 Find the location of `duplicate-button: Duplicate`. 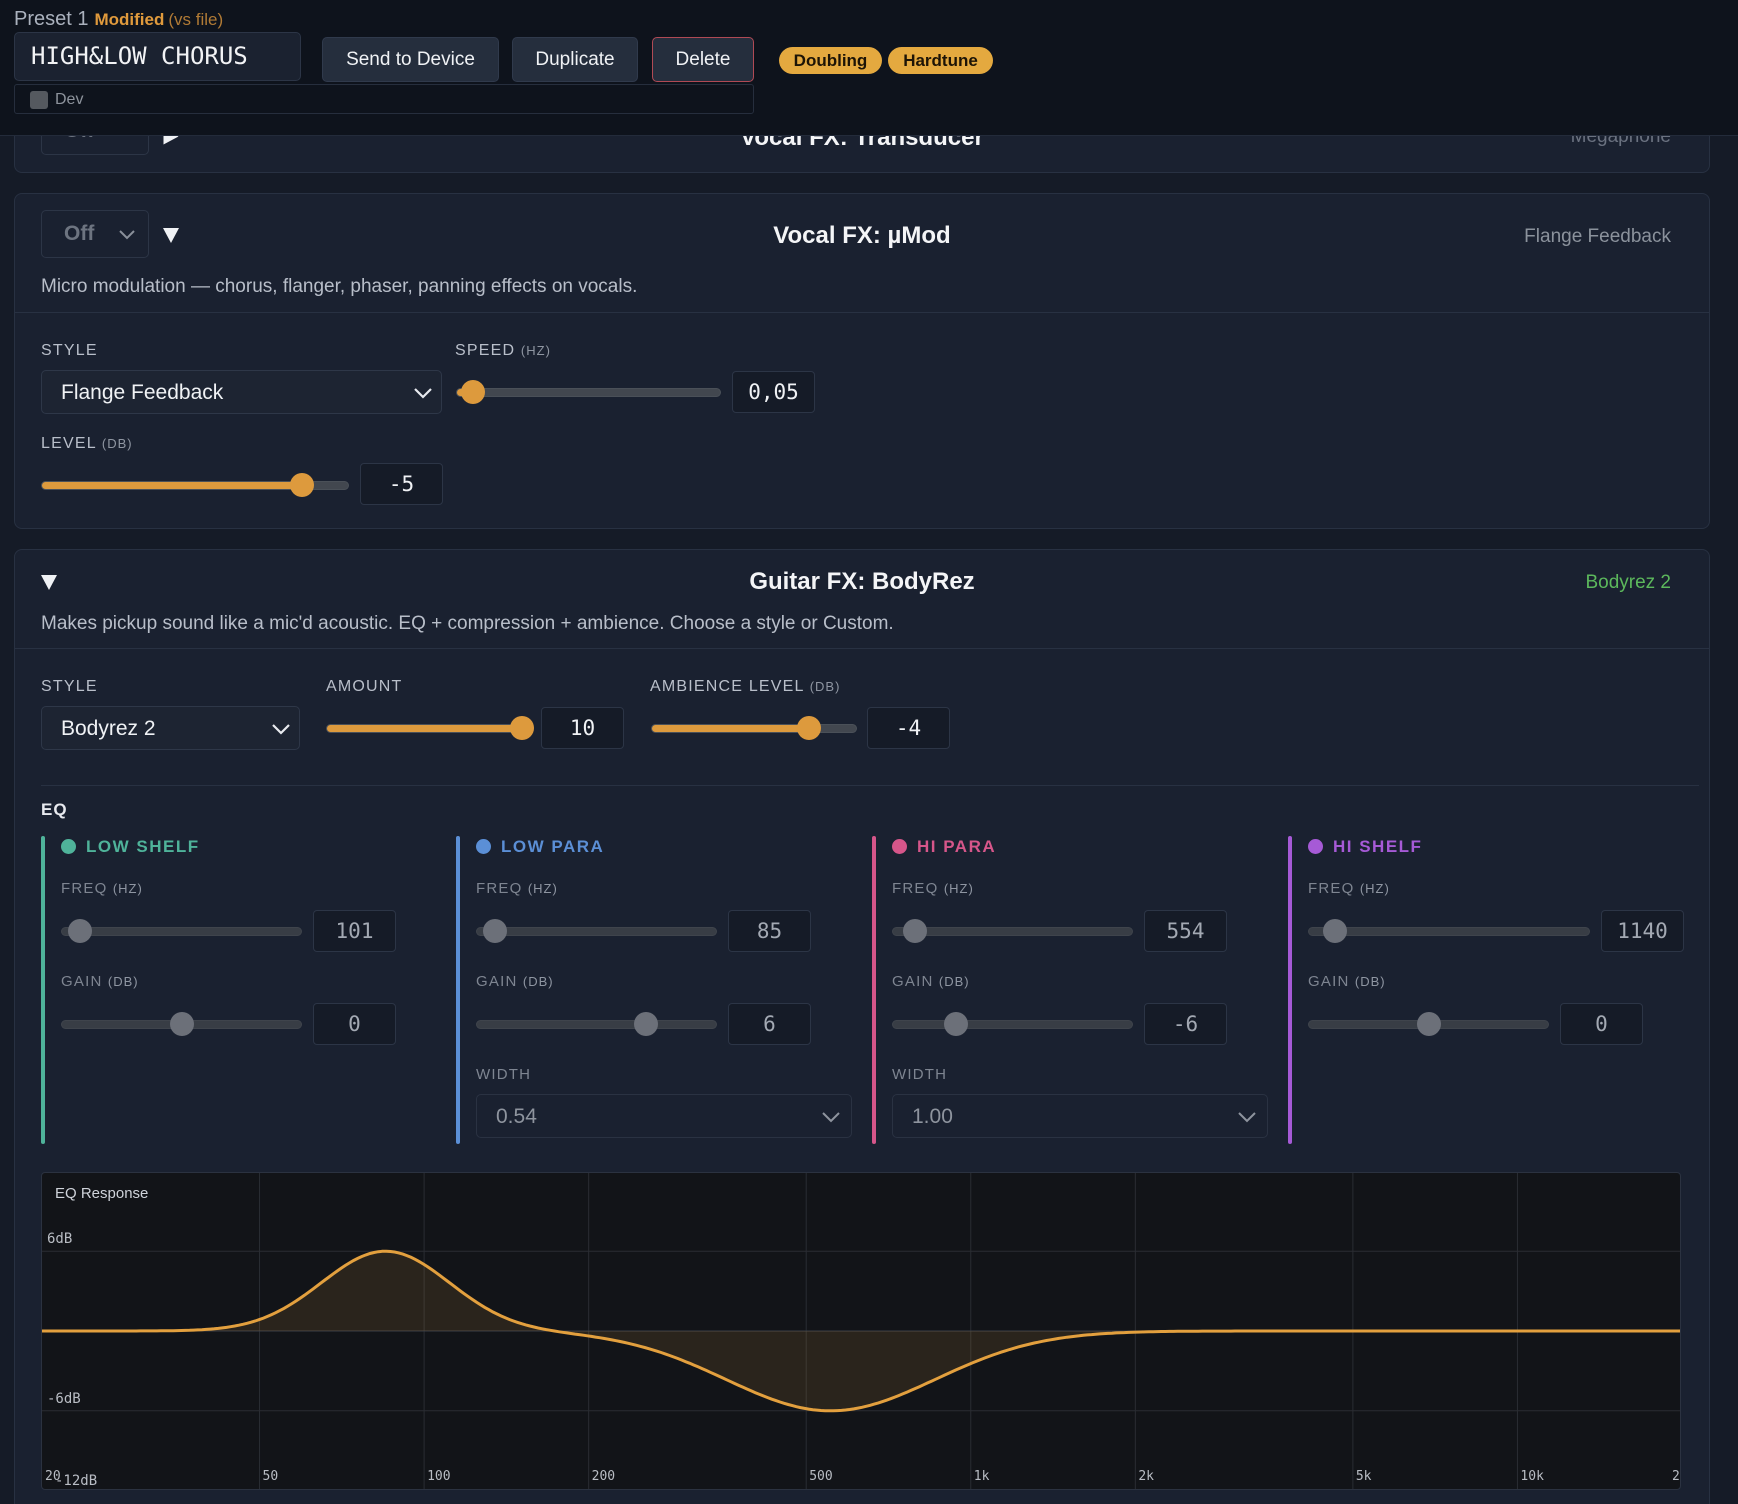

duplicate-button: Duplicate is located at coordinates (575, 59).